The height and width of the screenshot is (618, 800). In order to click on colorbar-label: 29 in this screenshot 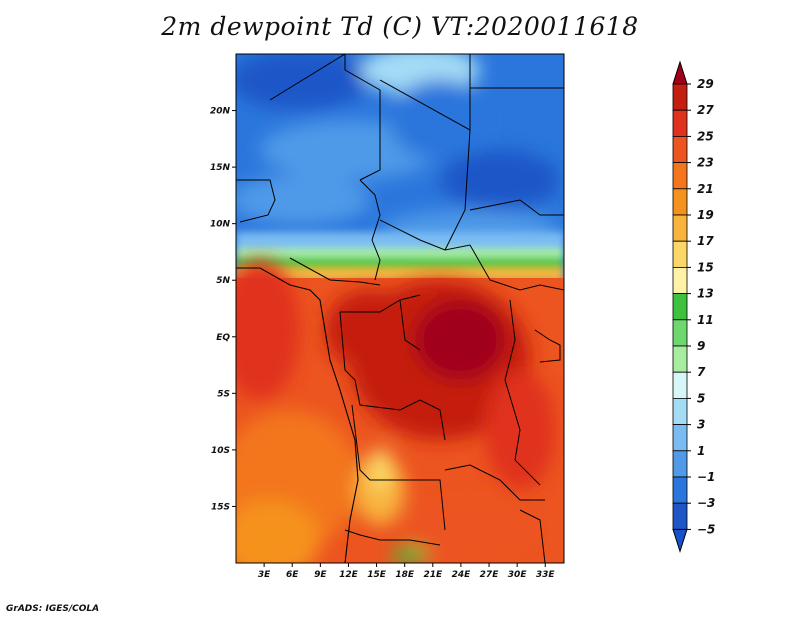, I will do `click(705, 84)`.